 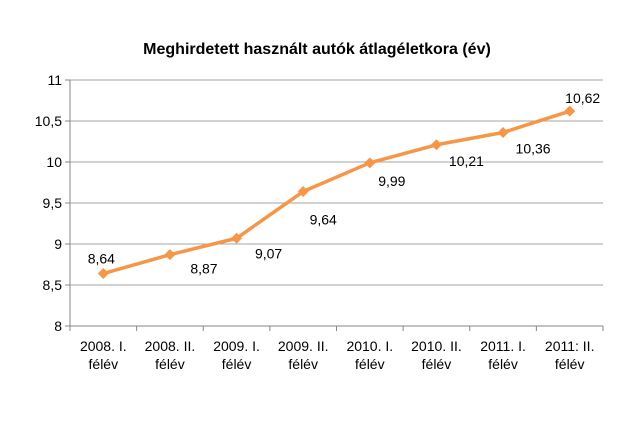 I want to click on x-tick-label: 2010. II. félév, so click(x=436, y=355).